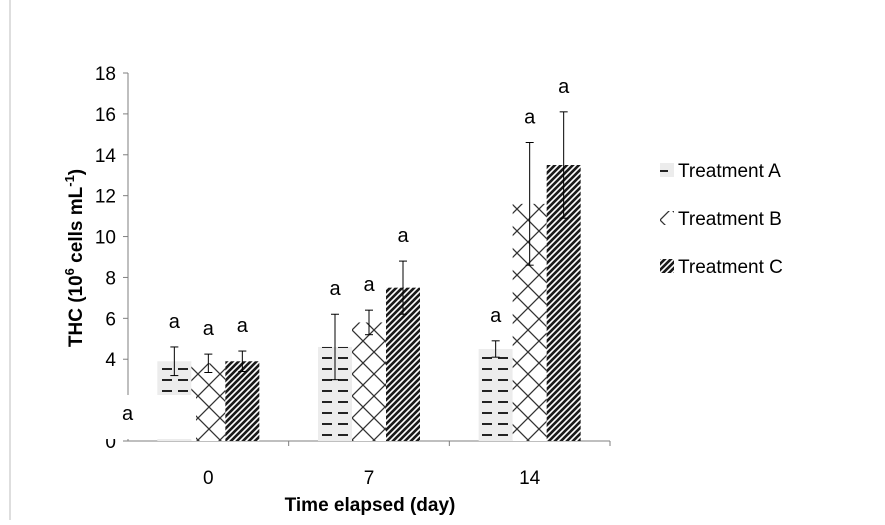  I want to click on x-axis-title: Time elapsed (day), so click(370, 505).